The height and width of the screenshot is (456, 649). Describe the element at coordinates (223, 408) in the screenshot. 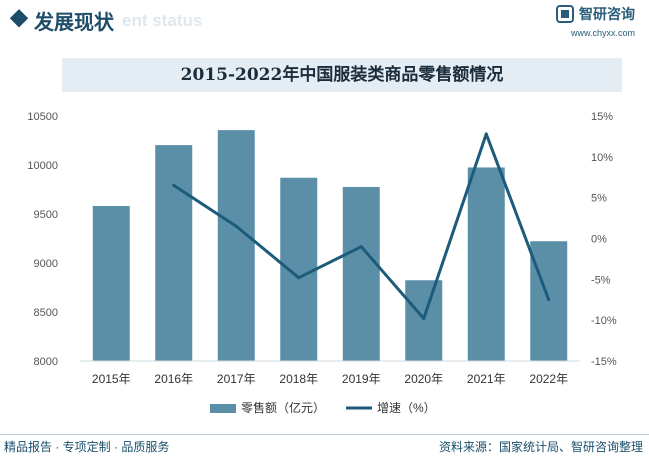

I see `legend-swatch-bar` at that location.